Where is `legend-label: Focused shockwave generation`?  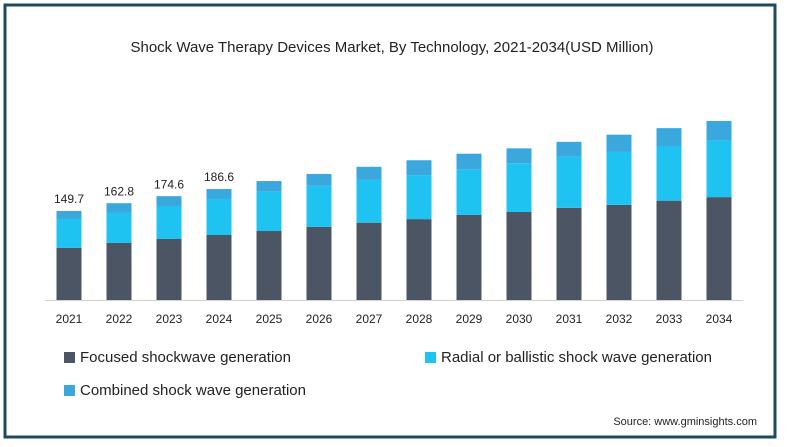
legend-label: Focused shockwave generation is located at coordinates (185, 357).